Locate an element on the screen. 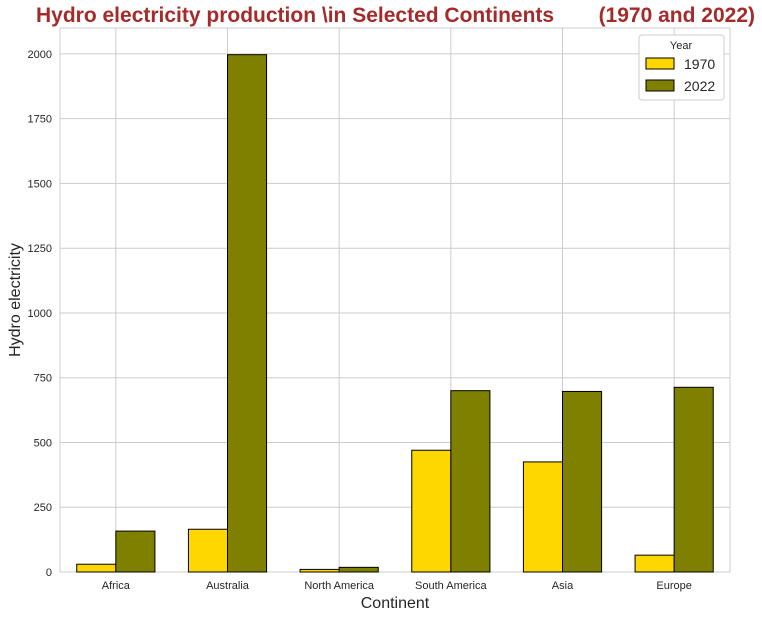  bar-1970-asia is located at coordinates (543, 517).